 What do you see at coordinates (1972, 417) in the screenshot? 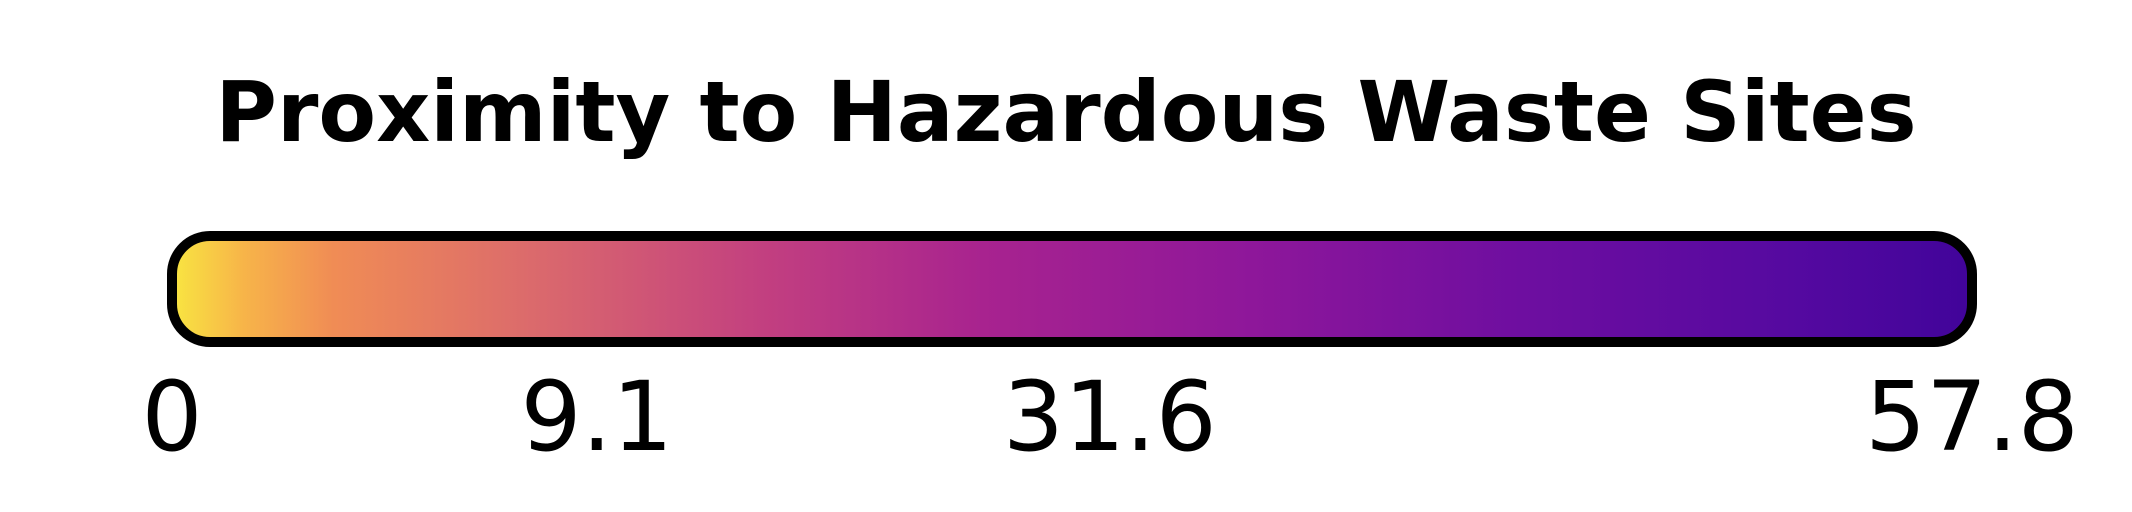
I see `tick-label-3: 57.8` at bounding box center [1972, 417].